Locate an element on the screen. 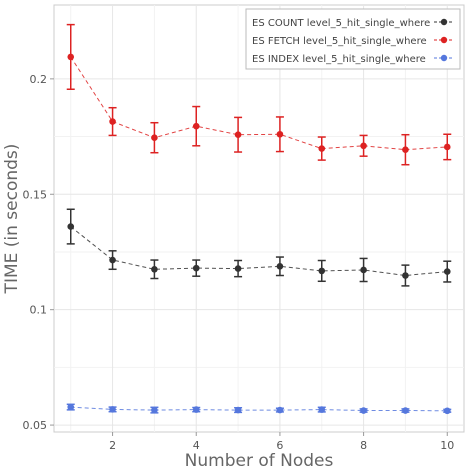 The width and height of the screenshot is (474, 474). legend-label: ES FETCH level_5_hit_single_where is located at coordinates (339, 41).